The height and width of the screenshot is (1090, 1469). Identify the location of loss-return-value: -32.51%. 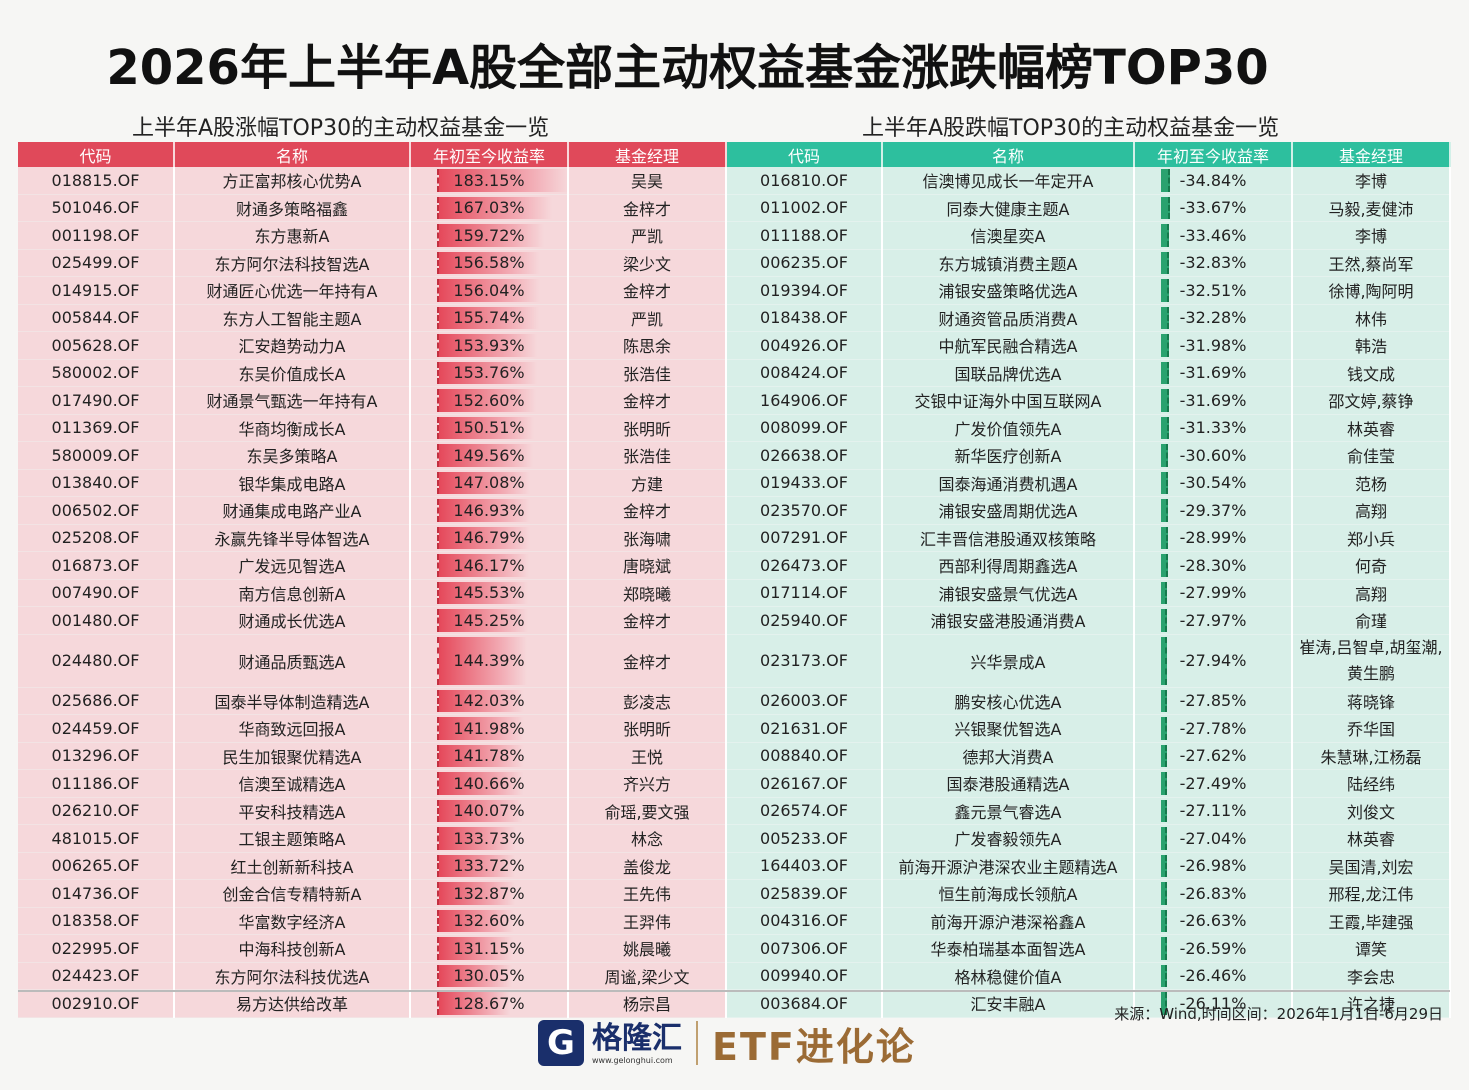
(1213, 290).